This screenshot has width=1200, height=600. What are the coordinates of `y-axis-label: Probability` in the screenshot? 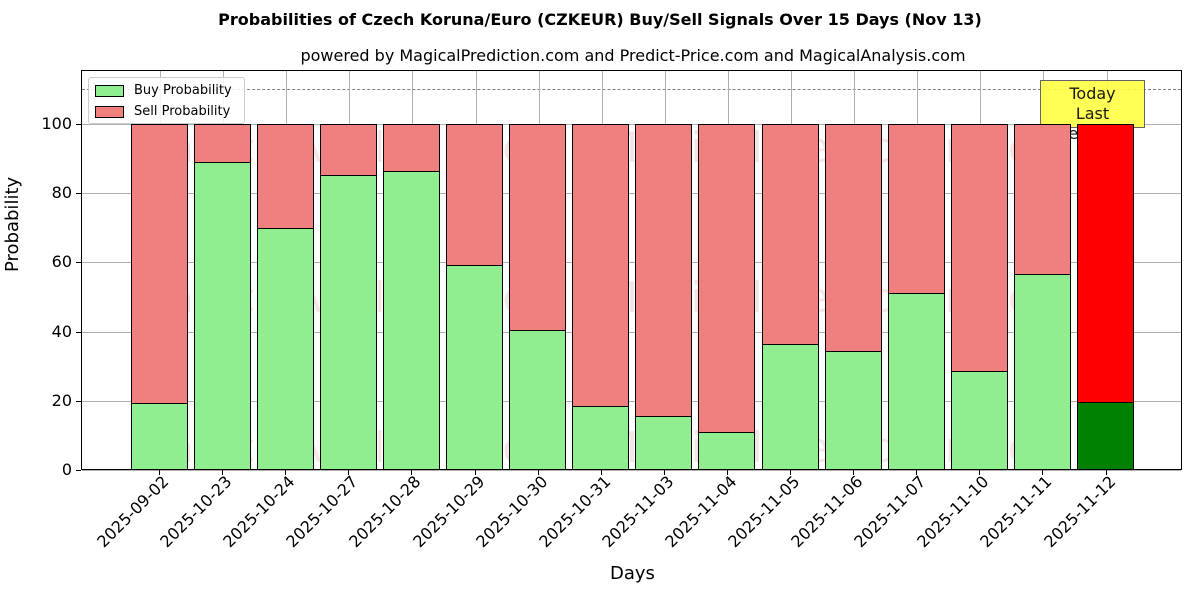 It's located at (12, 224).